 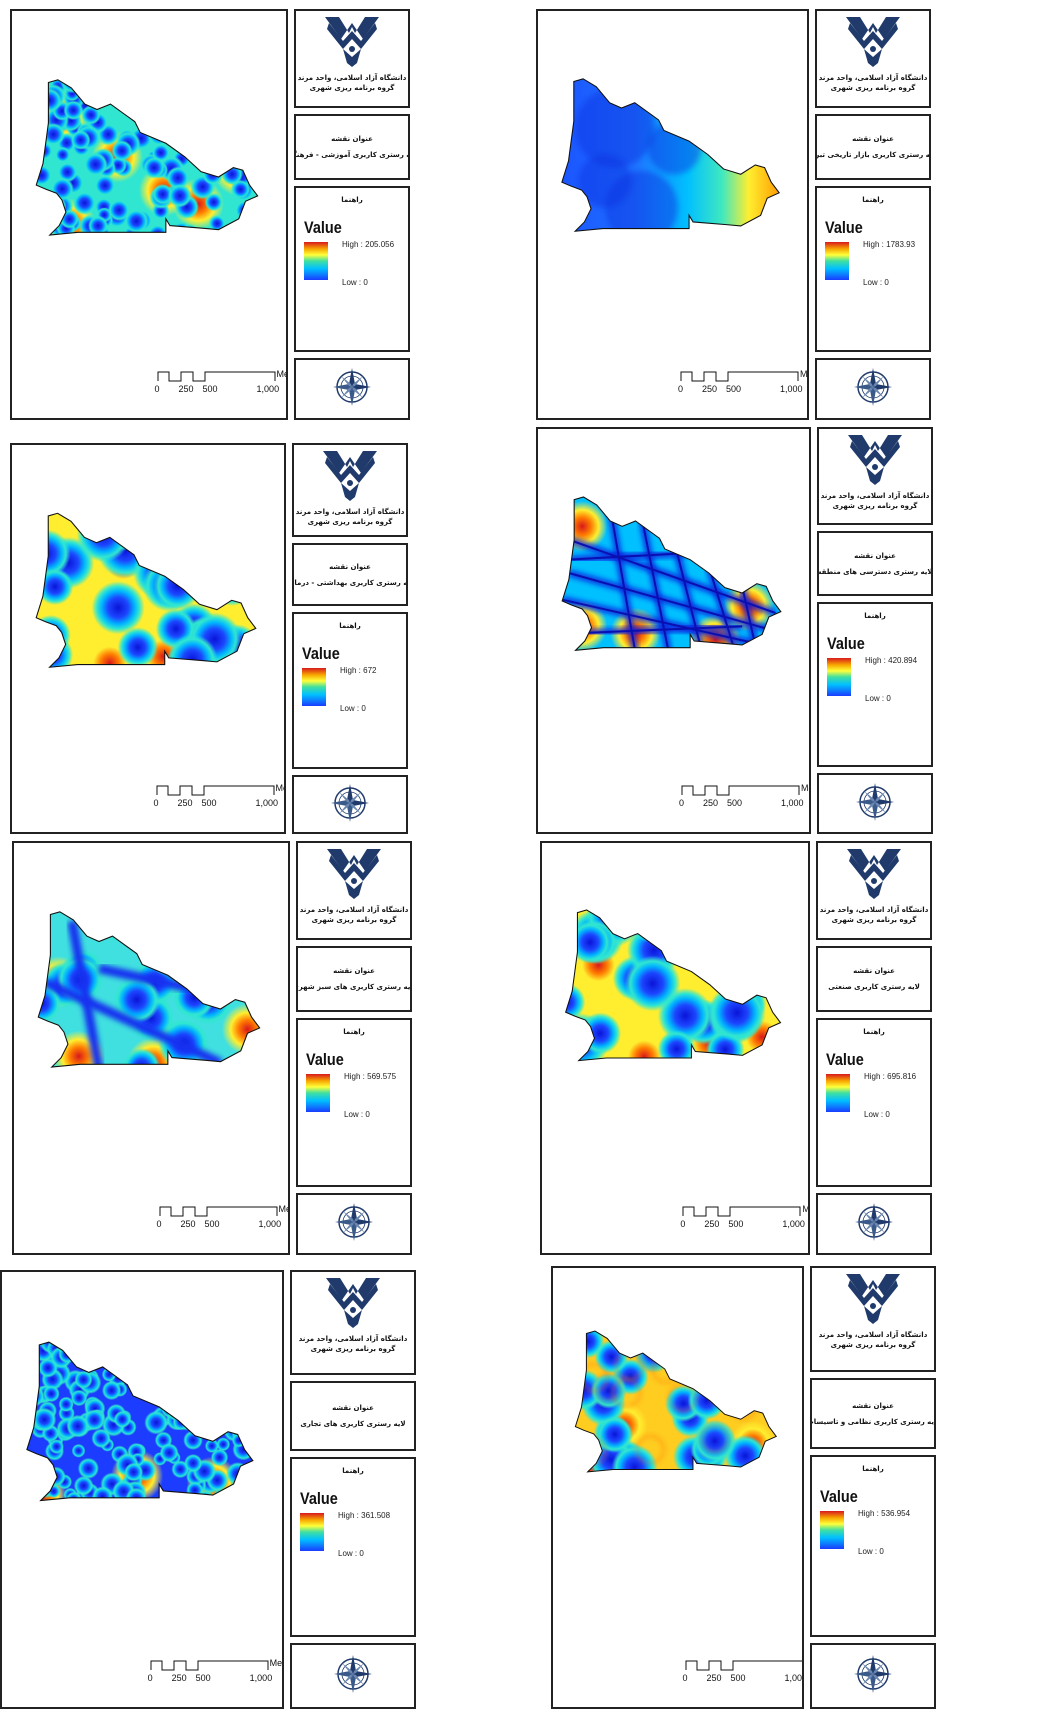 What do you see at coordinates (354, 979) in the screenshot?
I see `map-title-box: عنوان نقشه لایه رستری کاربری های سبز شهری` at bounding box center [354, 979].